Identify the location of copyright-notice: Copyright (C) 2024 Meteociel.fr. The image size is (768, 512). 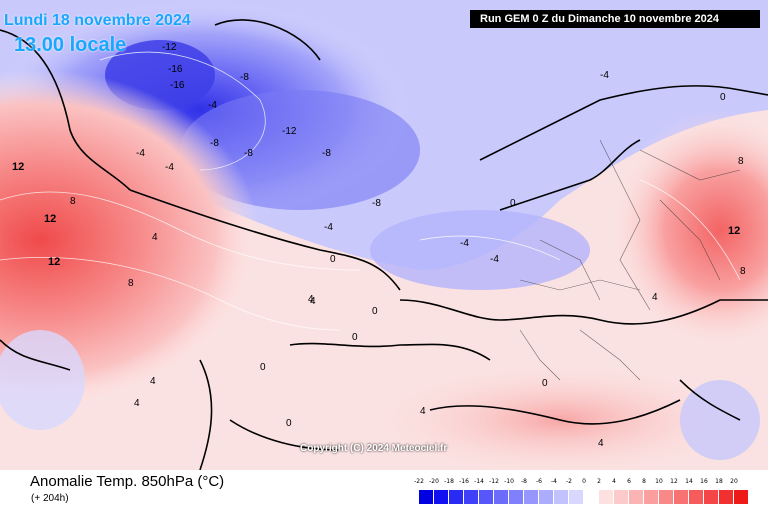
(374, 448).